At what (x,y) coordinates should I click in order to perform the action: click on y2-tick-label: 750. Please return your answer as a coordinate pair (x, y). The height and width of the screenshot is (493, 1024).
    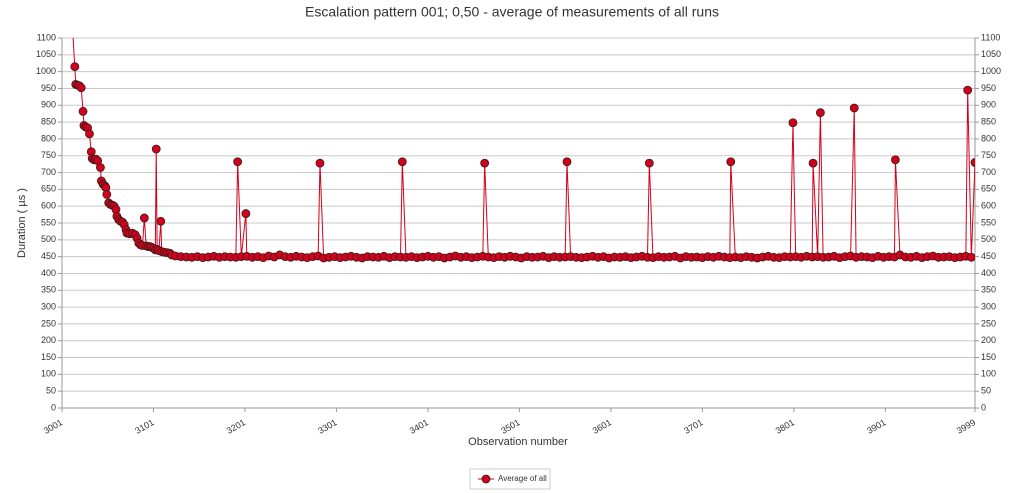
    Looking at the image, I should click on (988, 155).